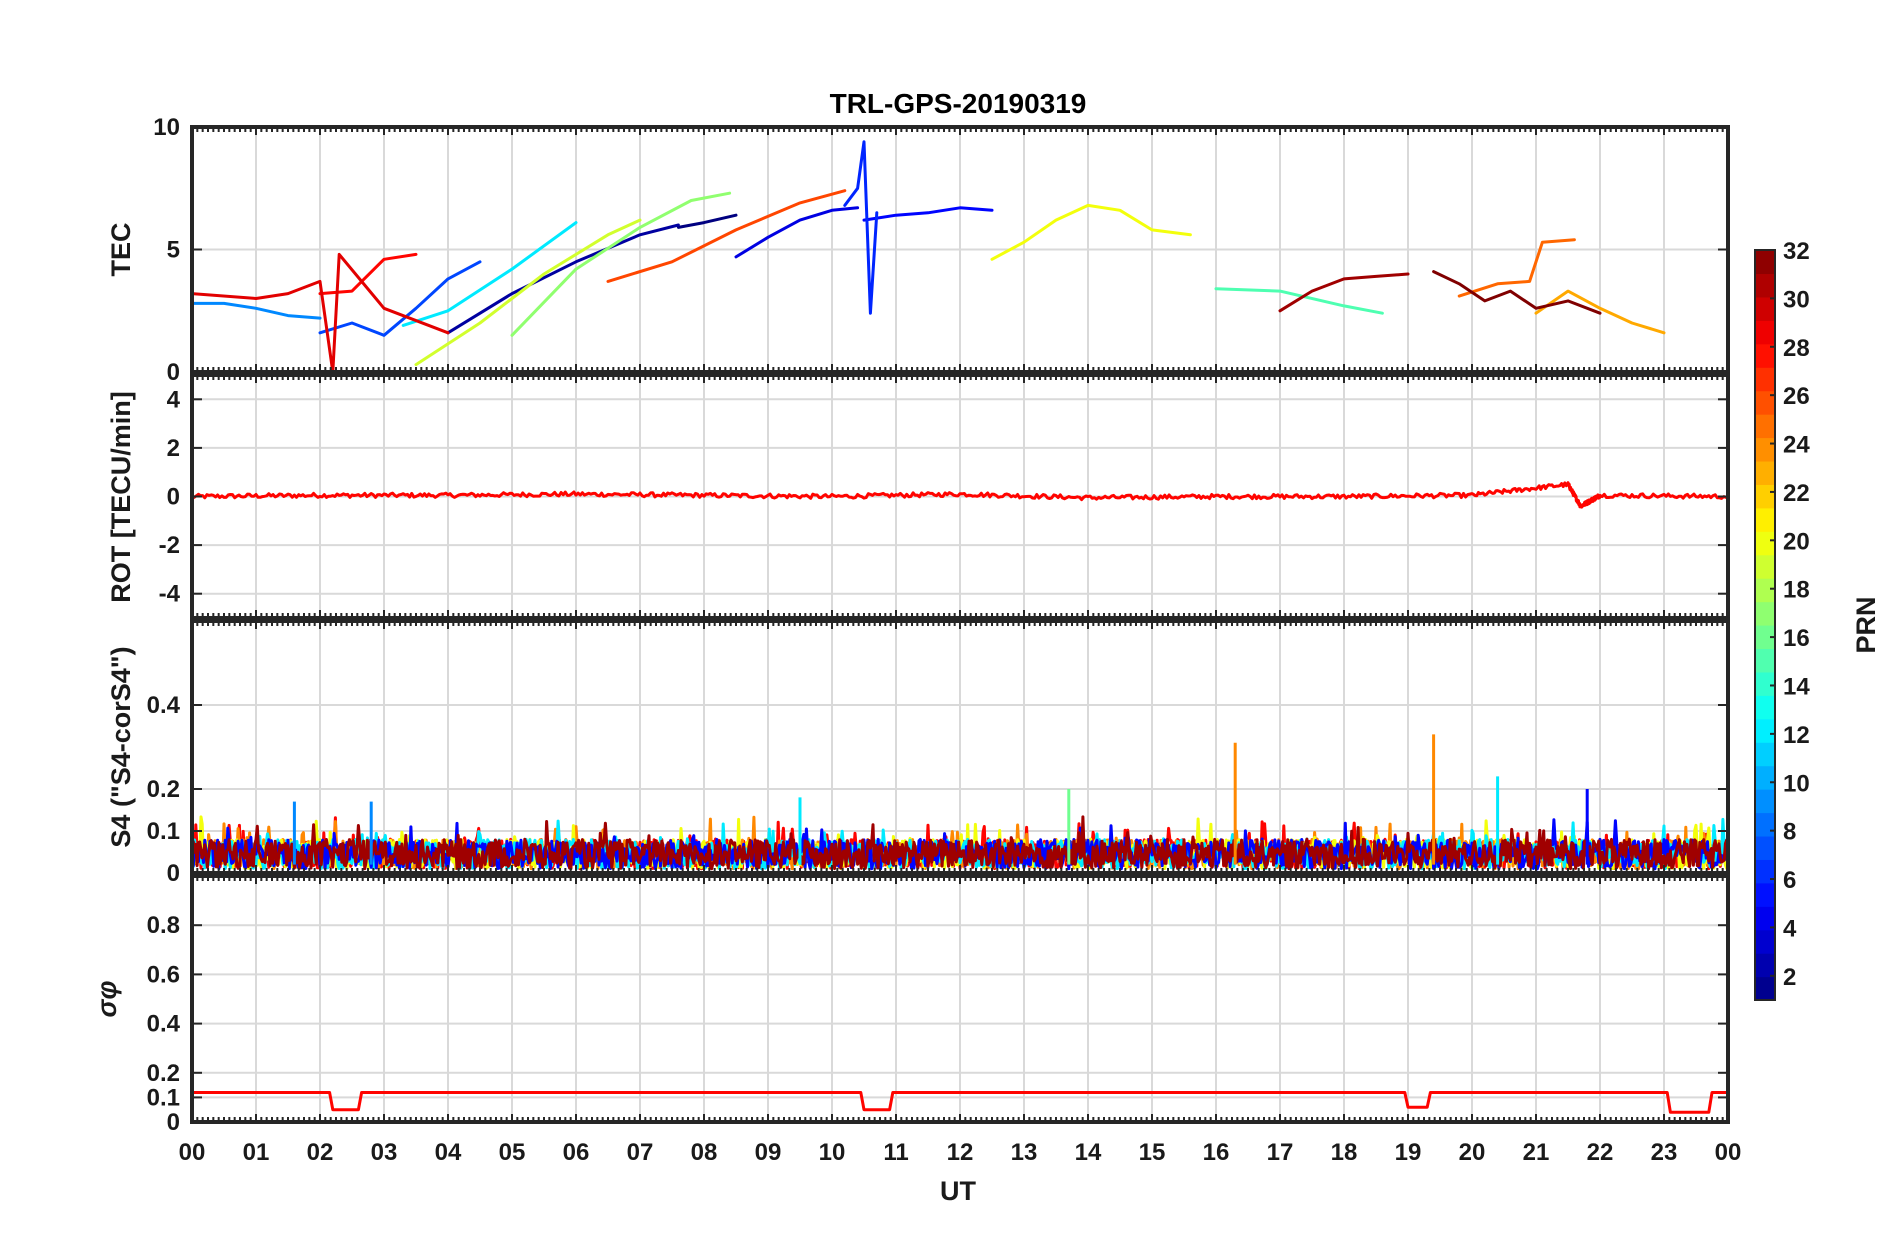 The height and width of the screenshot is (1236, 1902). Describe the element at coordinates (1796, 735) in the screenshot. I see `colorbar-tick-label: 12` at that location.